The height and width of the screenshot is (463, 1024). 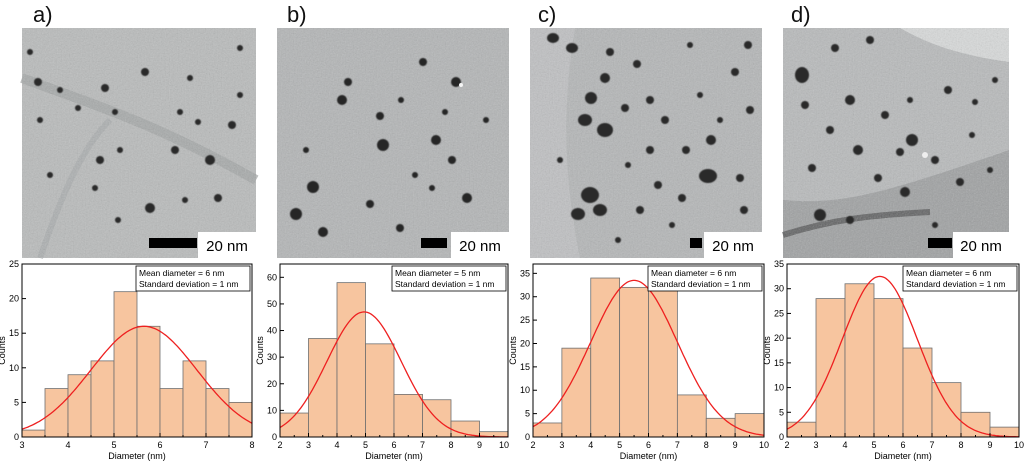 What do you see at coordinates (437, 273) in the screenshot?
I see `stats-annotation: Mean diameter = 5 nm` at bounding box center [437, 273].